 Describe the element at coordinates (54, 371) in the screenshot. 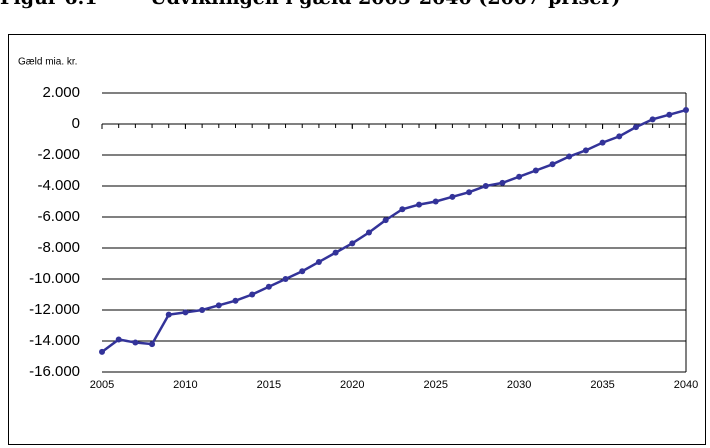

I see `y-tick-label: -16.000` at that location.